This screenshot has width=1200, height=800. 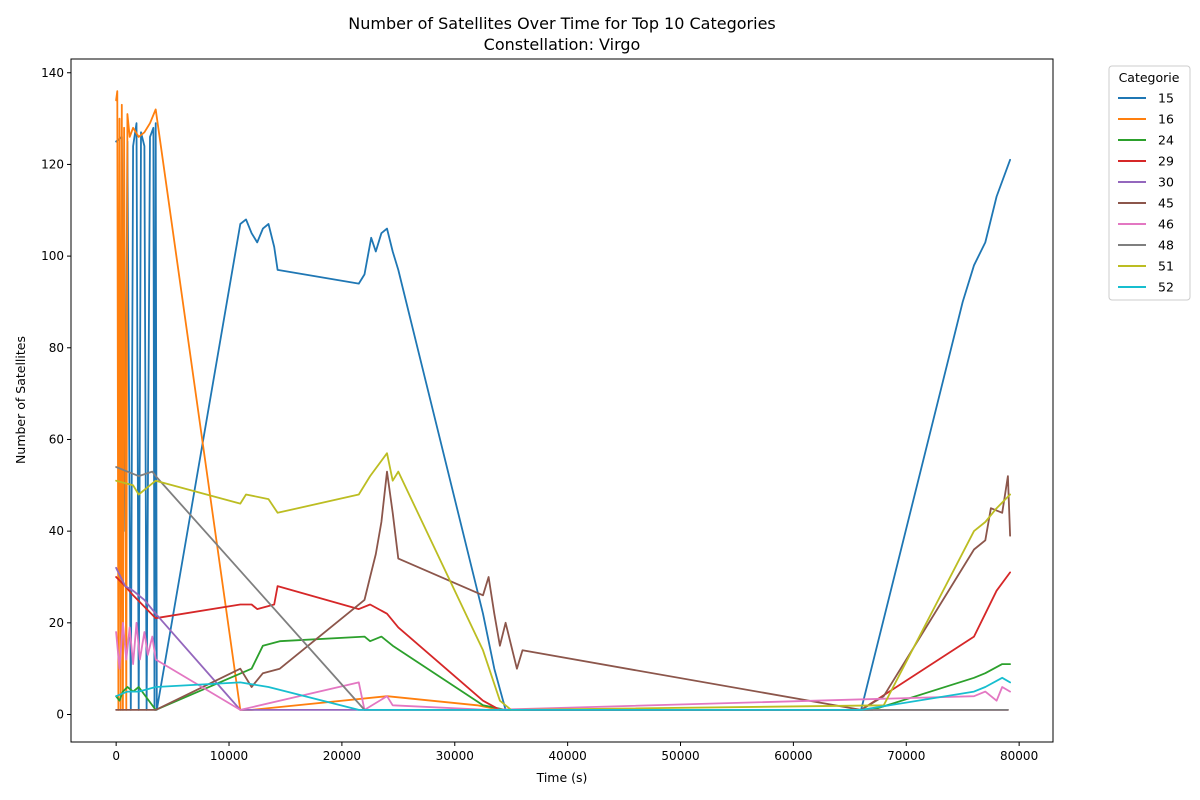 What do you see at coordinates (562, 777) in the screenshot?
I see `x-axis-label: Time (s)` at bounding box center [562, 777].